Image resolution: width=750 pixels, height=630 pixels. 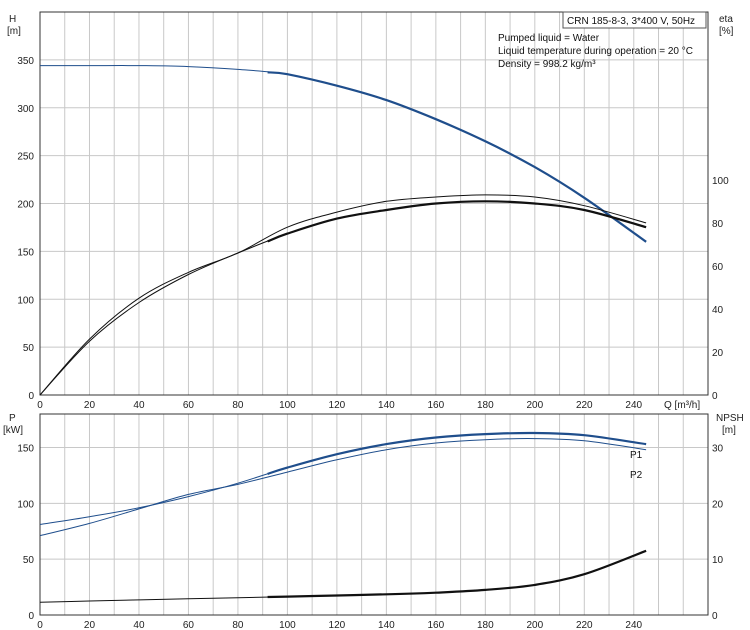 I want to click on right-y-tick-label: 100, so click(x=720, y=181).